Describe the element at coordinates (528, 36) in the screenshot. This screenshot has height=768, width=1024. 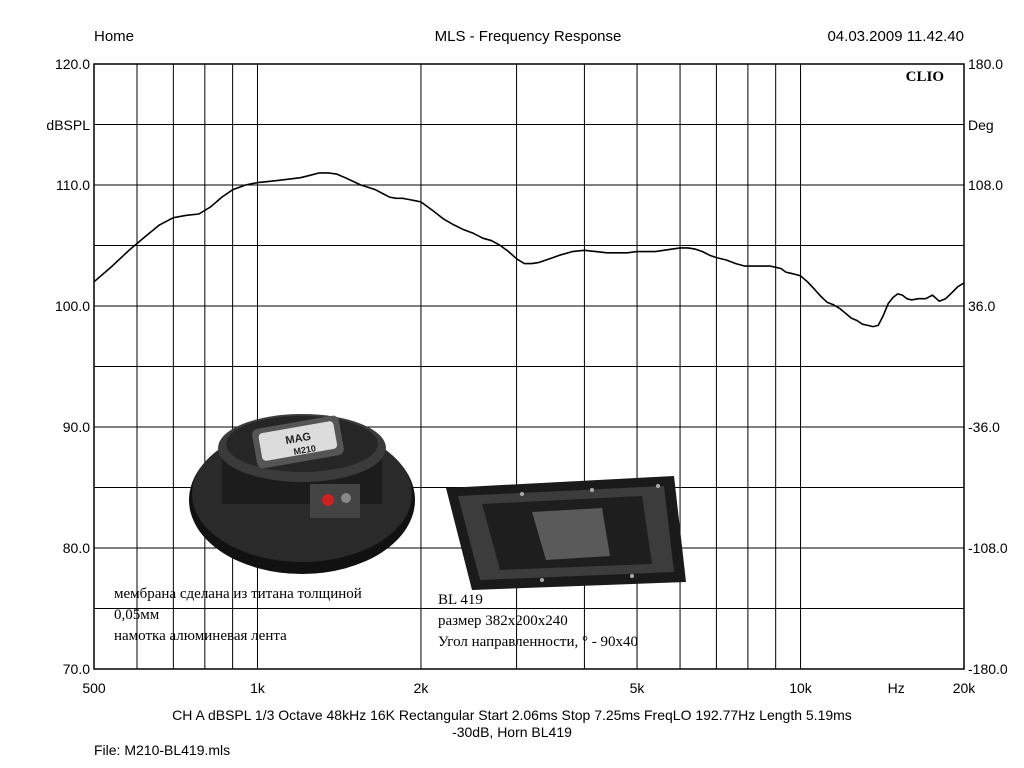
I see `header-title: MLS - Frequency Response` at that location.